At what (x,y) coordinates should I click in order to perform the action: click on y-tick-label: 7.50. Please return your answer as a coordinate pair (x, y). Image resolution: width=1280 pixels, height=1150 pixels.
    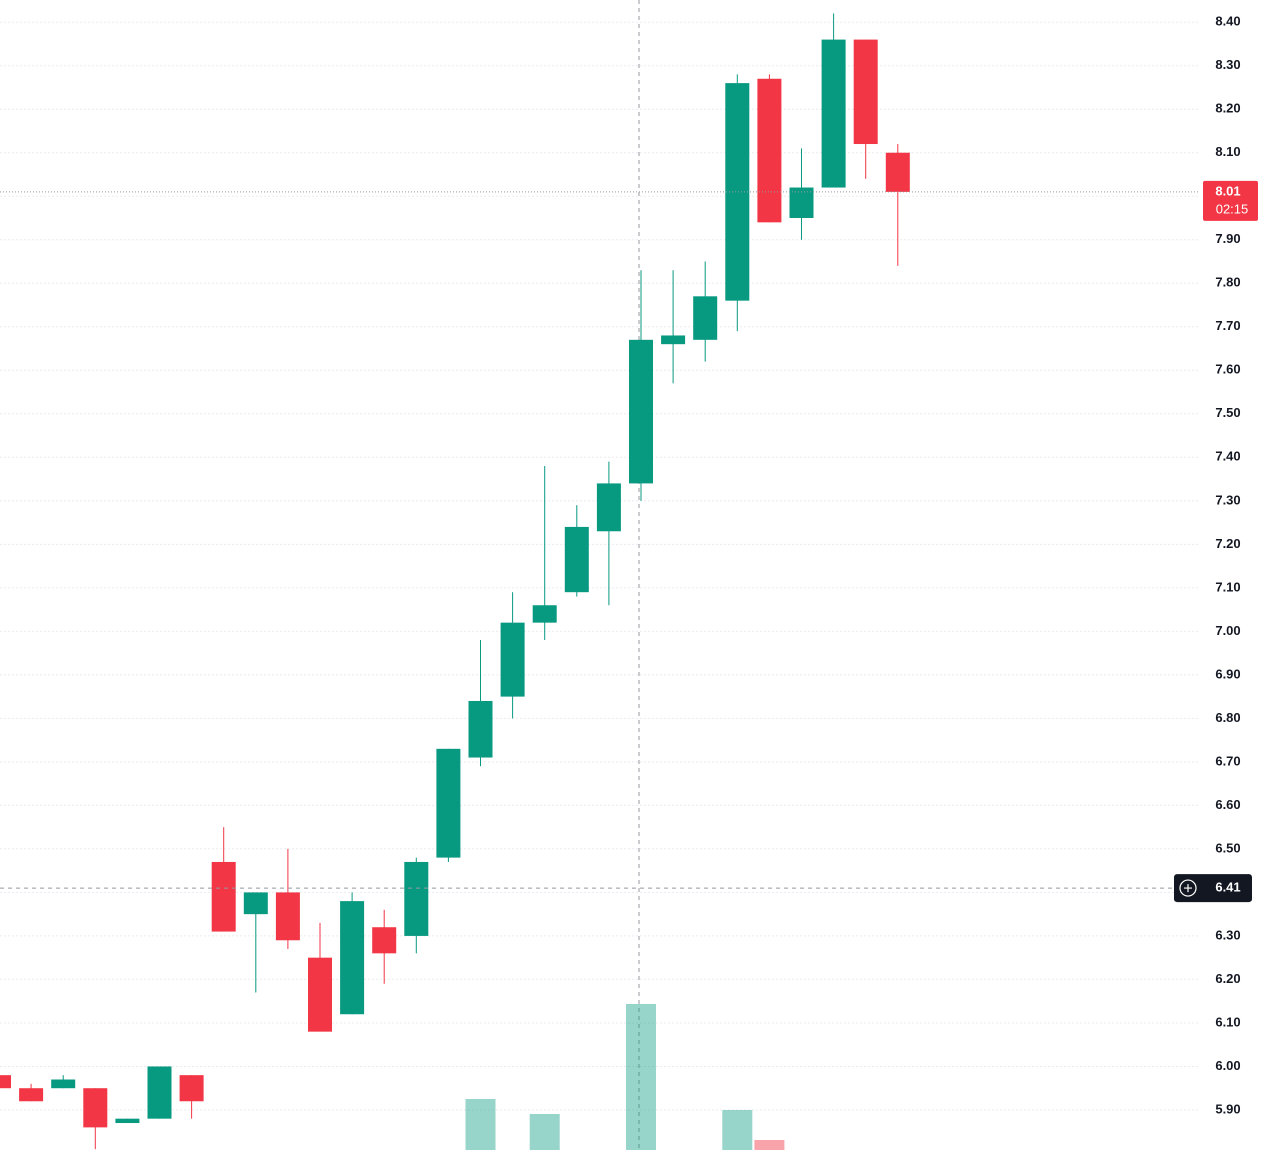
    Looking at the image, I should click on (1227, 412).